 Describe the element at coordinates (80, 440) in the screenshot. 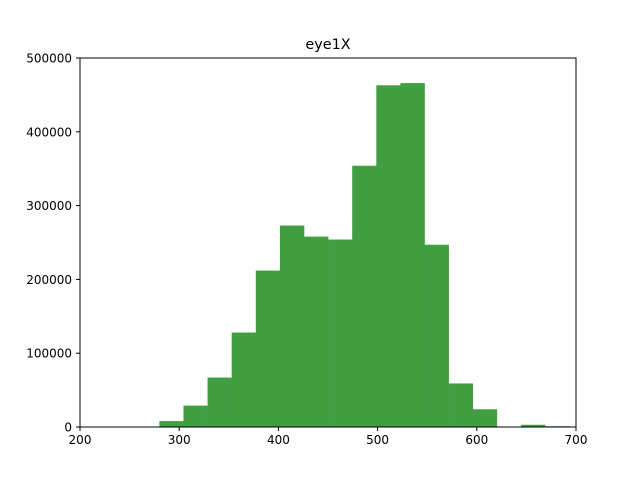

I see `x-tick-label: 200` at that location.